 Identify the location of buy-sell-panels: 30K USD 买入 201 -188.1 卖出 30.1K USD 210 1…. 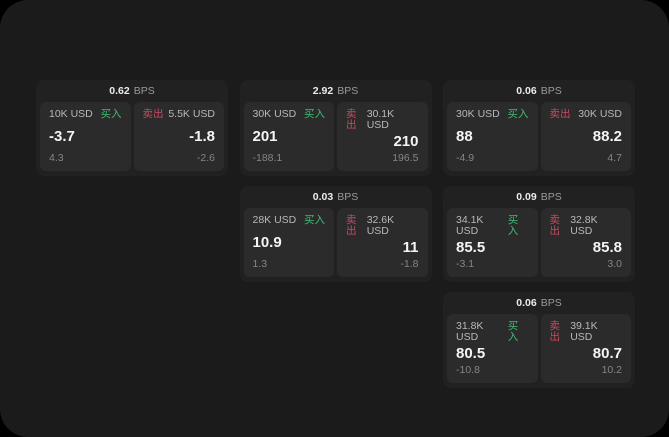
(335, 136).